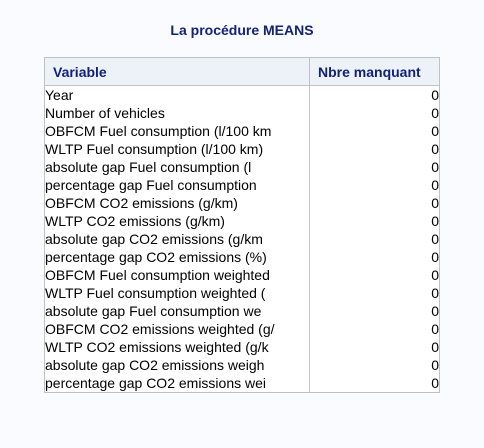 The image size is (484, 448). Describe the element at coordinates (242, 30) in the screenshot. I see `procedure-title: La procédure MEANS` at that location.